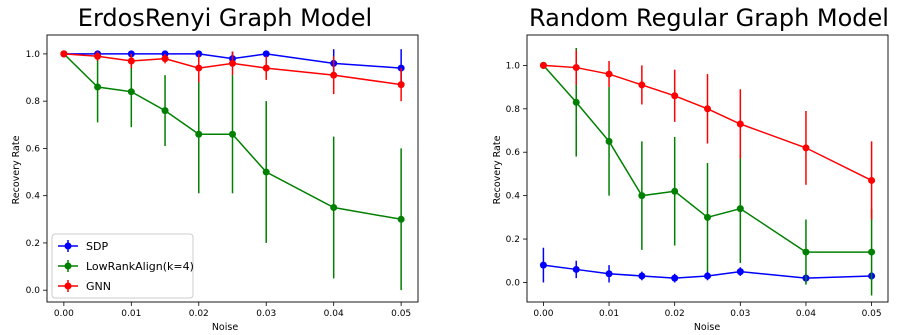 The width and height of the screenshot is (900, 335). Describe the element at coordinates (68, 266) in the screenshot. I see `legend-marker-lowrankalign` at that location.